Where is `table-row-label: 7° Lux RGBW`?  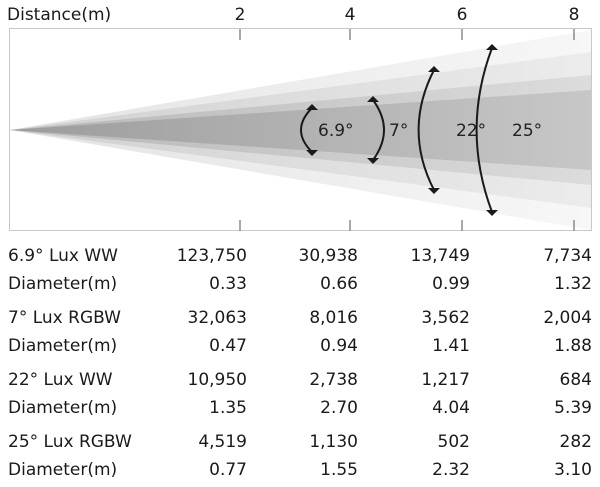
table-row-label: 7° Lux RGBW is located at coordinates (64, 318).